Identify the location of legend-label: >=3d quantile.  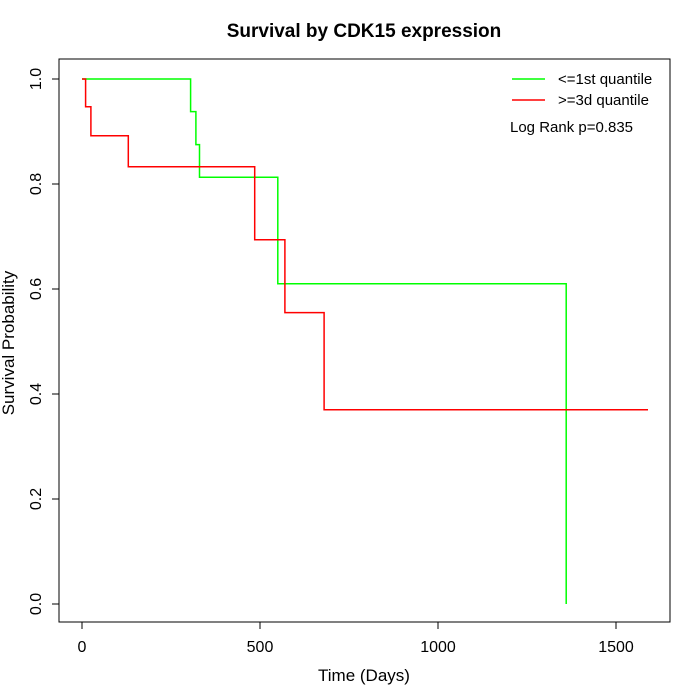
(603, 100).